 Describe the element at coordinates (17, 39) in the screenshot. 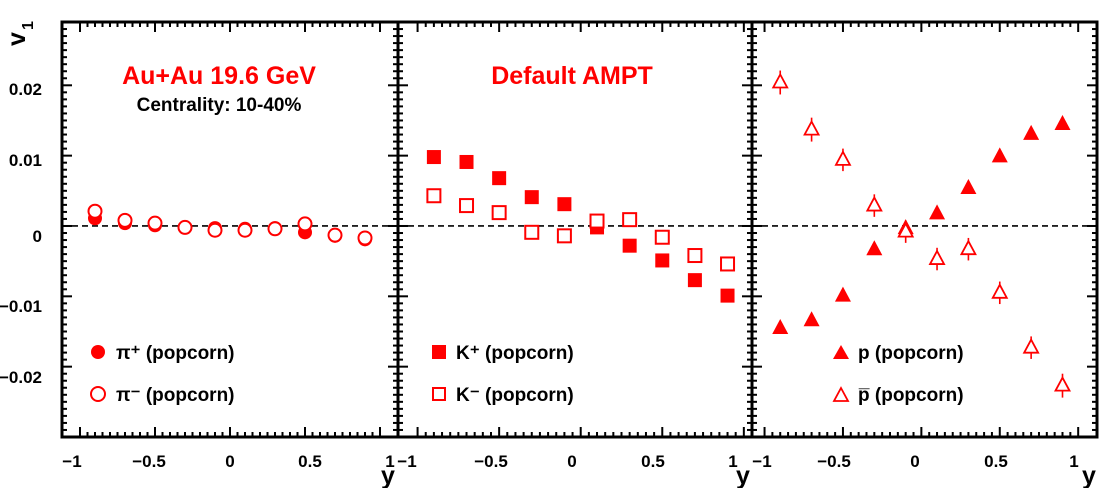

I see `y-axis-label: v` at that location.